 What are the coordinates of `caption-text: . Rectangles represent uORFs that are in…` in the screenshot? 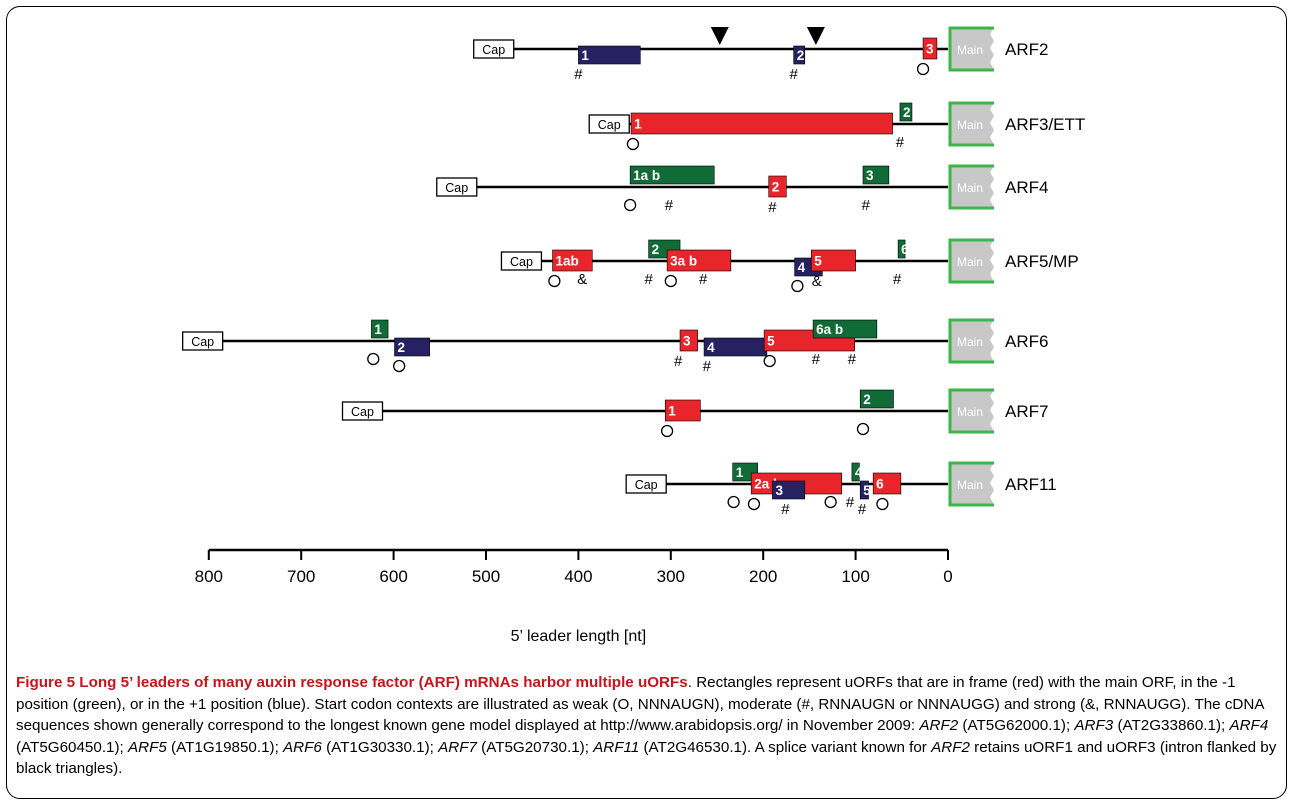 It's located at (640, 704).